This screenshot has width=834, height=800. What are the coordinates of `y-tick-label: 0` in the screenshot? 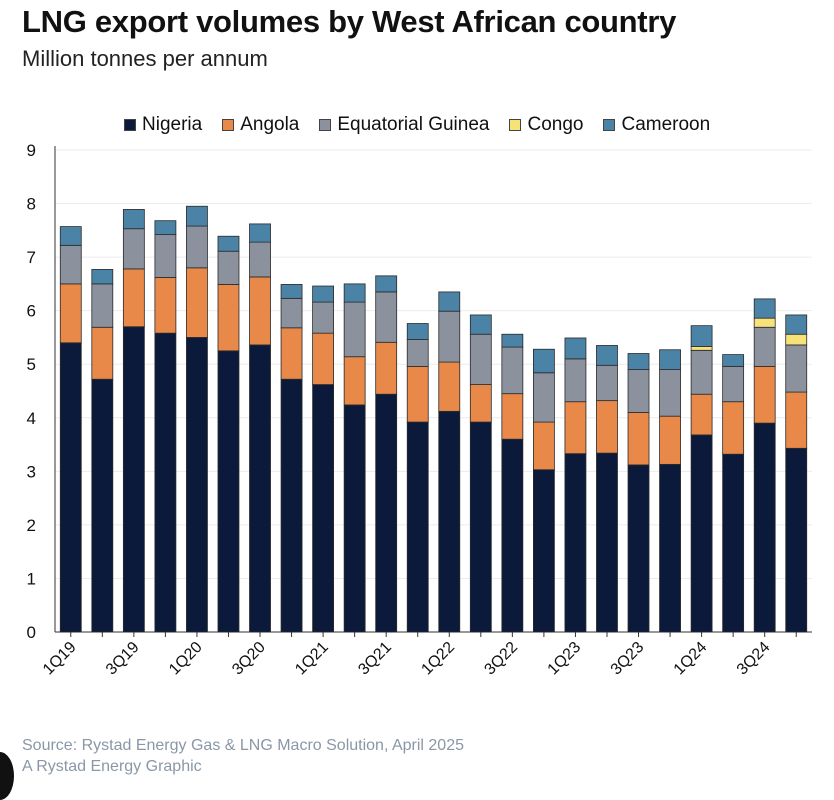 It's located at (31, 632).